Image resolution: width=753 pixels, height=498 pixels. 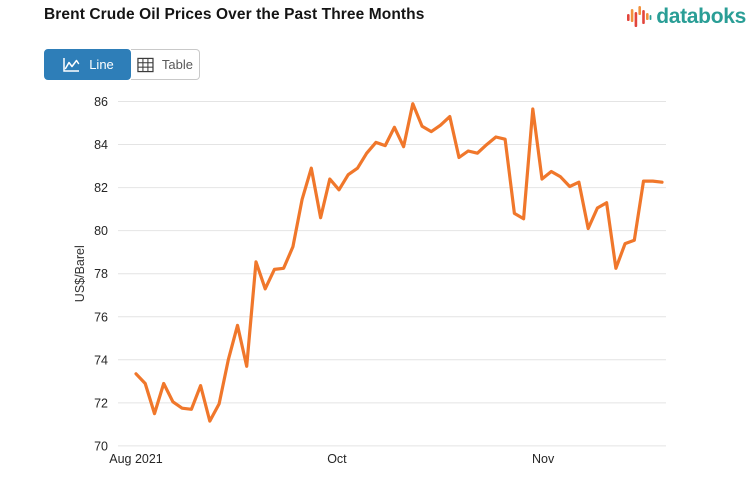 I want to click on y-tick-label: 76, so click(x=101, y=317).